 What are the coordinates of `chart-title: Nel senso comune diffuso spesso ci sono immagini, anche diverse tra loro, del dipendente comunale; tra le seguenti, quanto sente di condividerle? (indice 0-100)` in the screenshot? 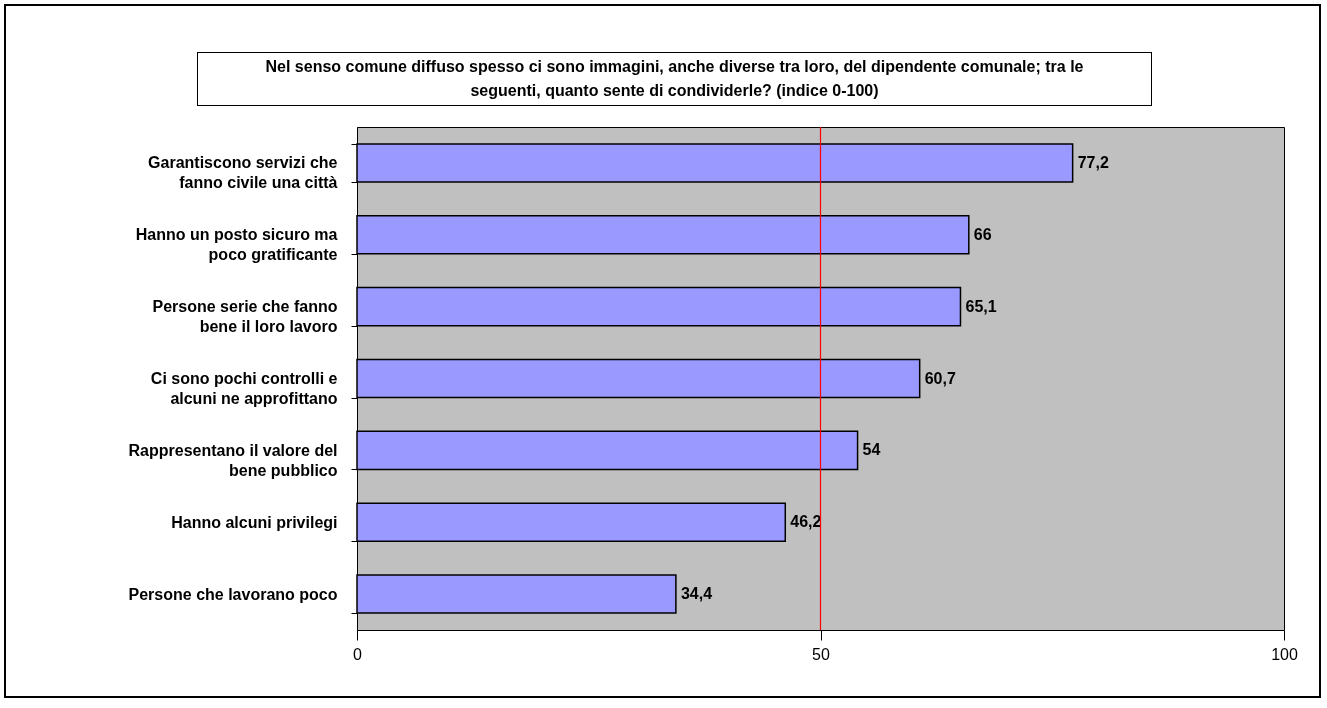 It's located at (674, 79).